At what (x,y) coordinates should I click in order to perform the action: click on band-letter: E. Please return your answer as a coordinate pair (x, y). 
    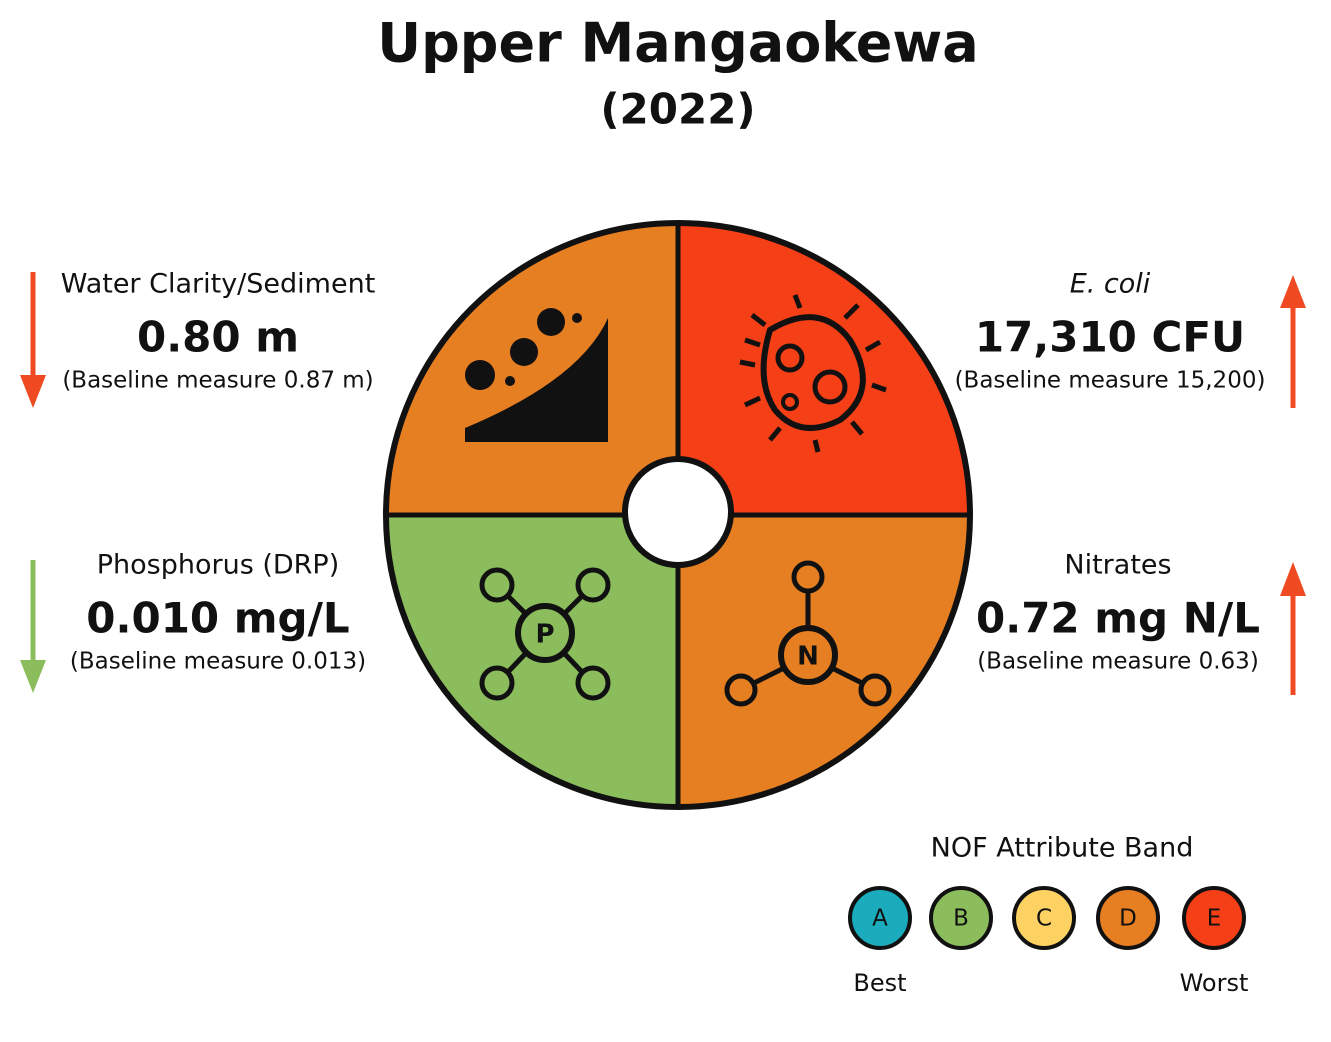
    Looking at the image, I should click on (1214, 919).